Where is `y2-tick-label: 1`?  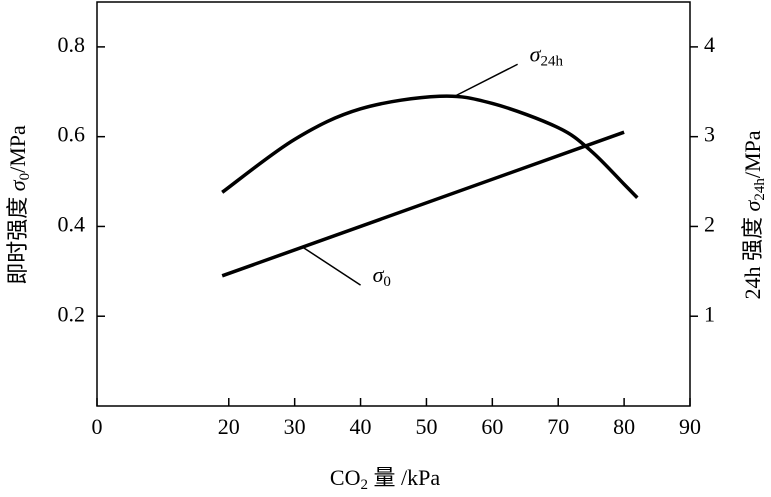 y2-tick-label: 1 is located at coordinates (709, 313).